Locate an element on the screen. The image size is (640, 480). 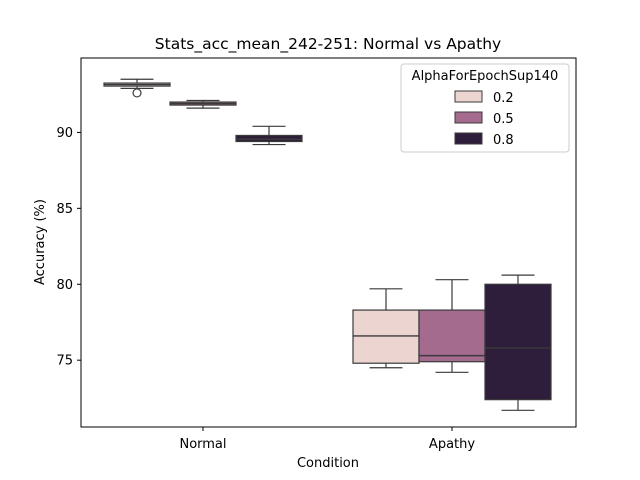
box-apathy-0.8 is located at coordinates (518, 342).